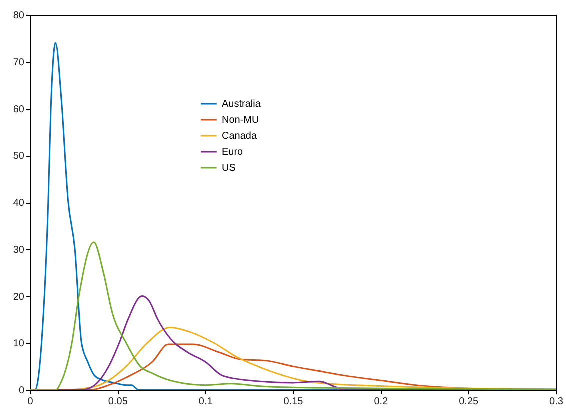 This screenshot has height=409, width=566. What do you see at coordinates (19, 62) in the screenshot?
I see `y-tick-label: 70` at bounding box center [19, 62].